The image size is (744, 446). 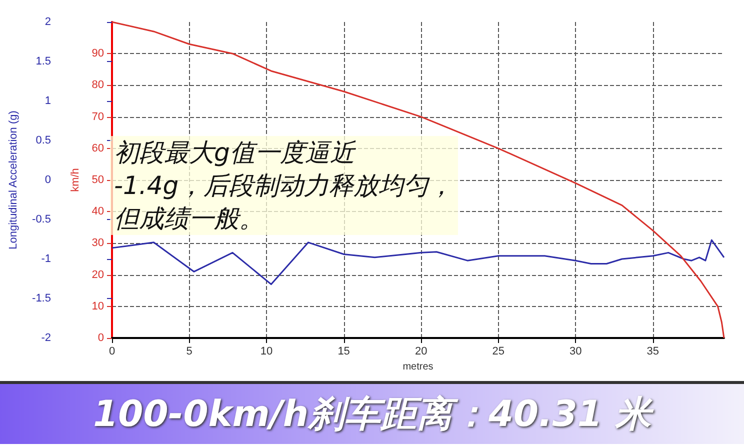 What do you see at coordinates (112, 352) in the screenshot?
I see `x-tick-label: 0` at bounding box center [112, 352].